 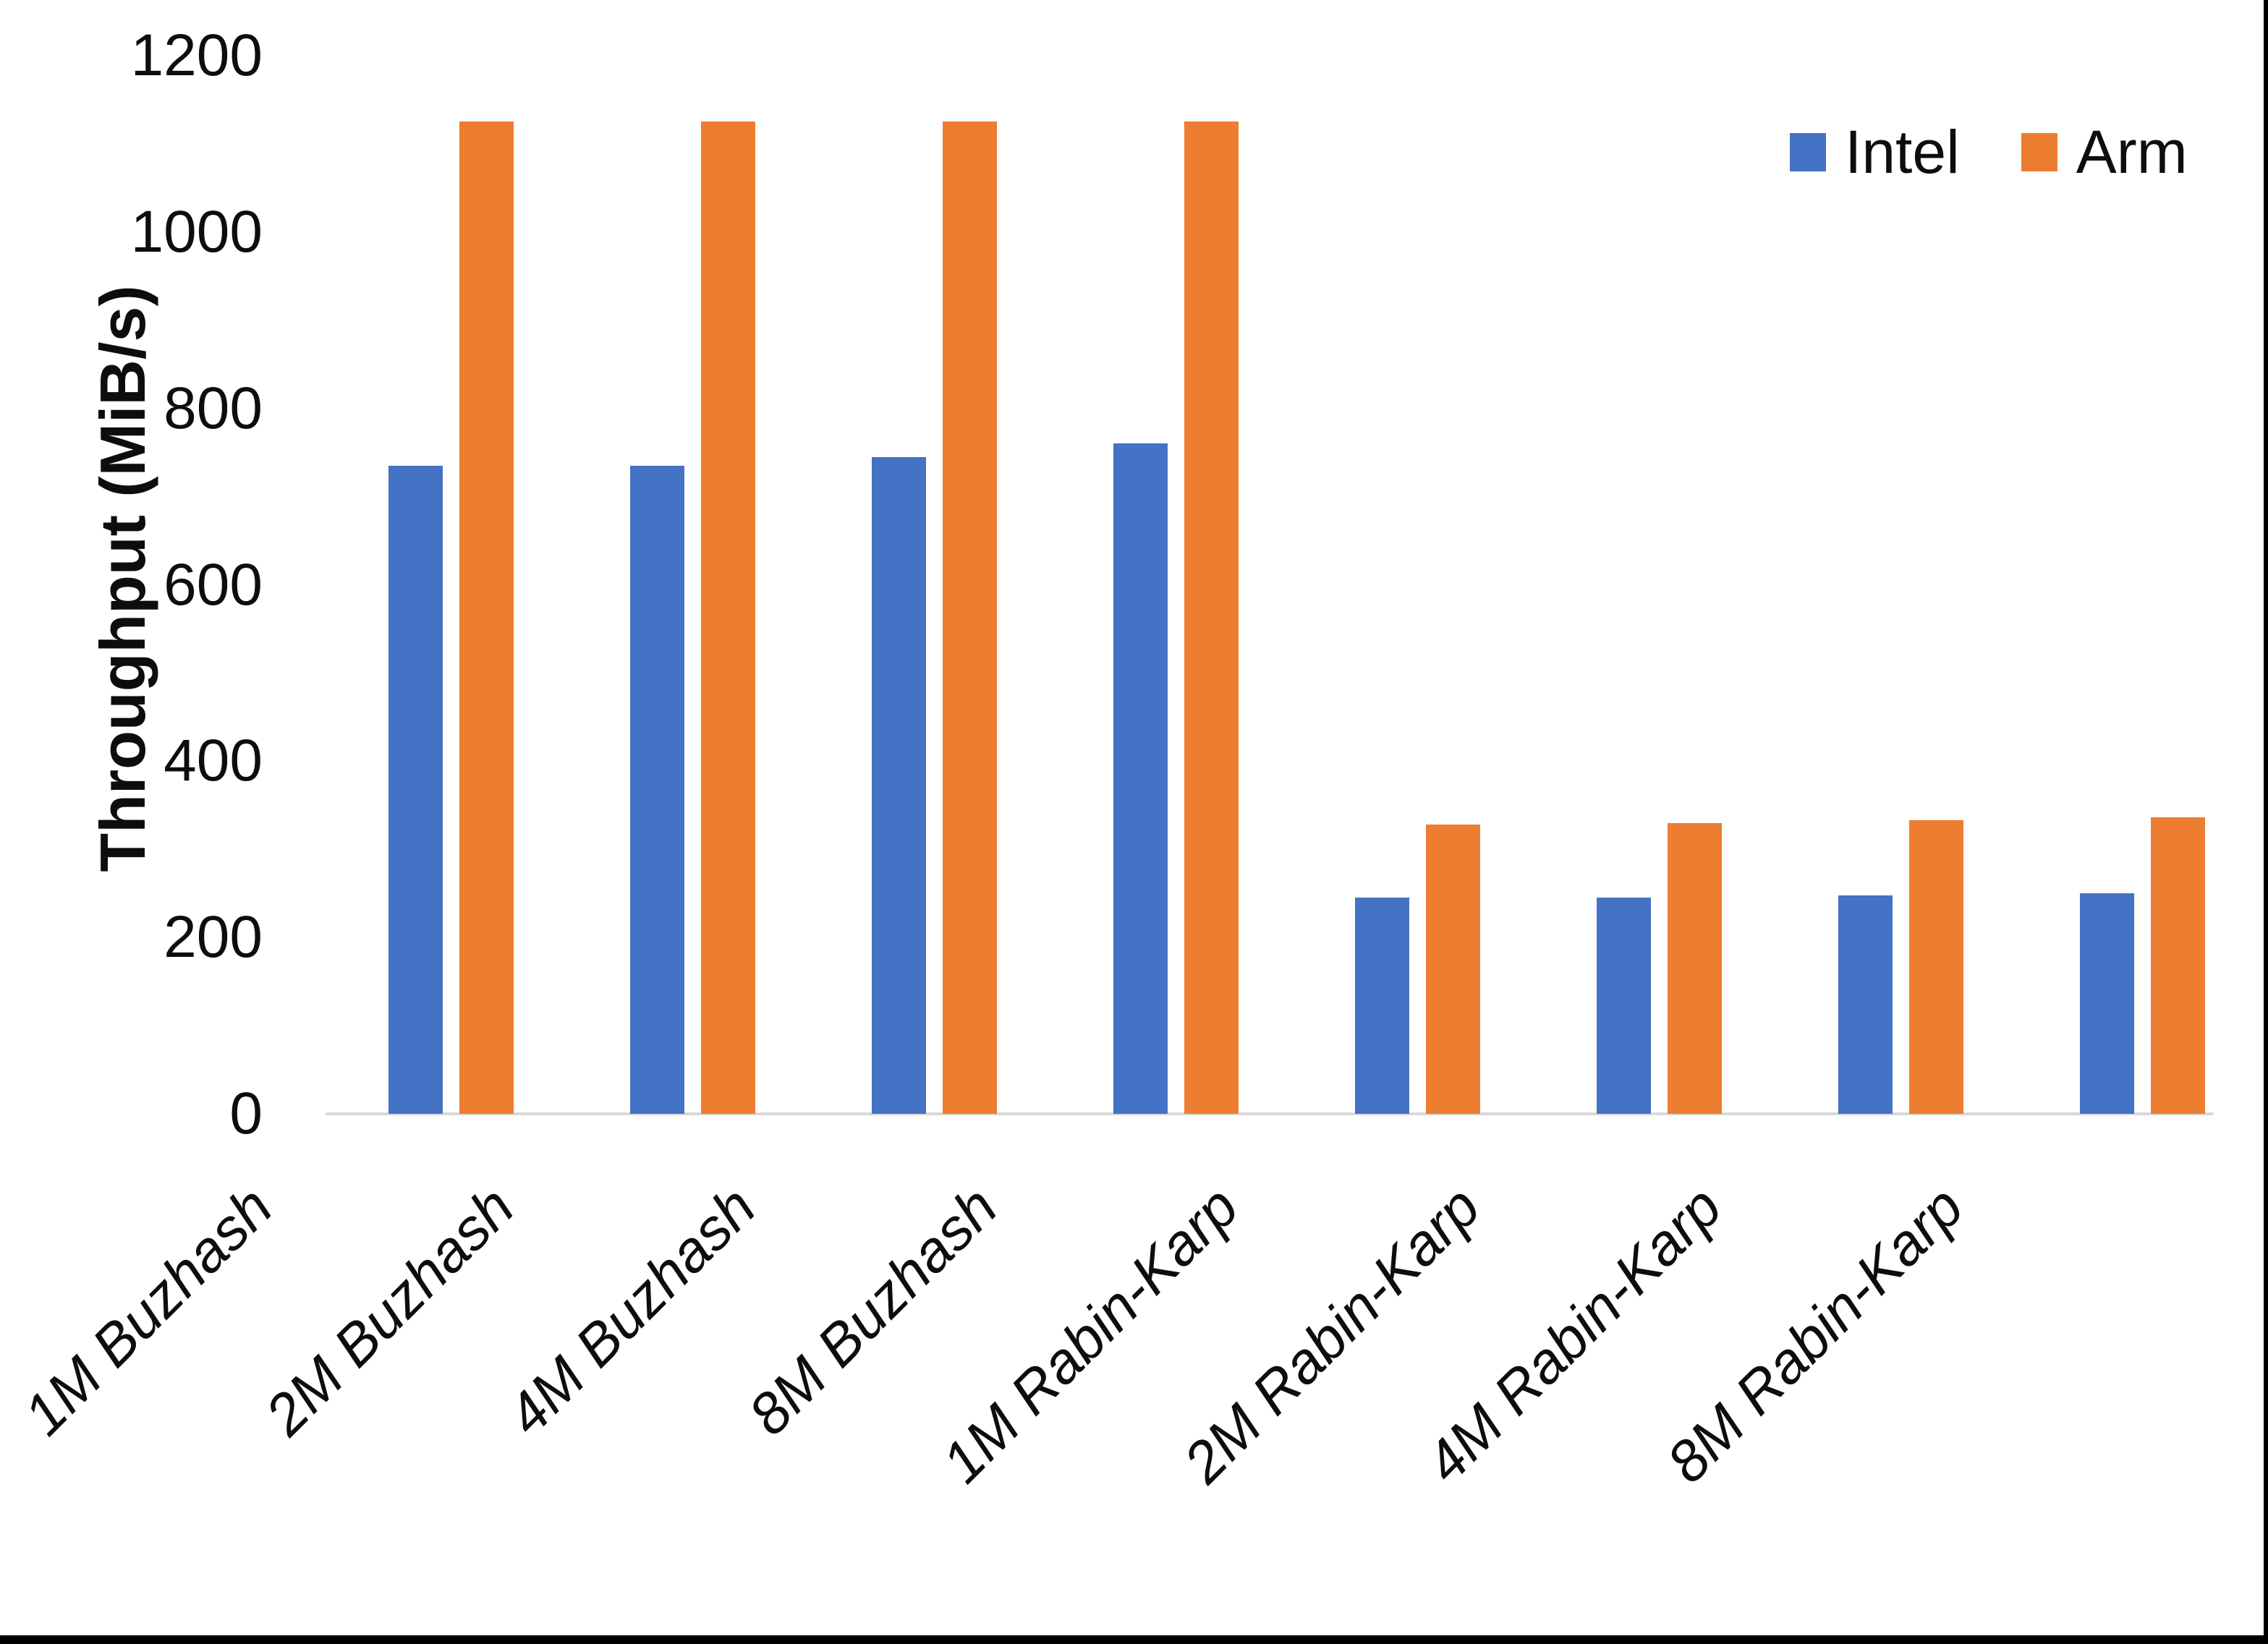 I want to click on bar-arm-4m-buzhash, so click(x=970, y=618).